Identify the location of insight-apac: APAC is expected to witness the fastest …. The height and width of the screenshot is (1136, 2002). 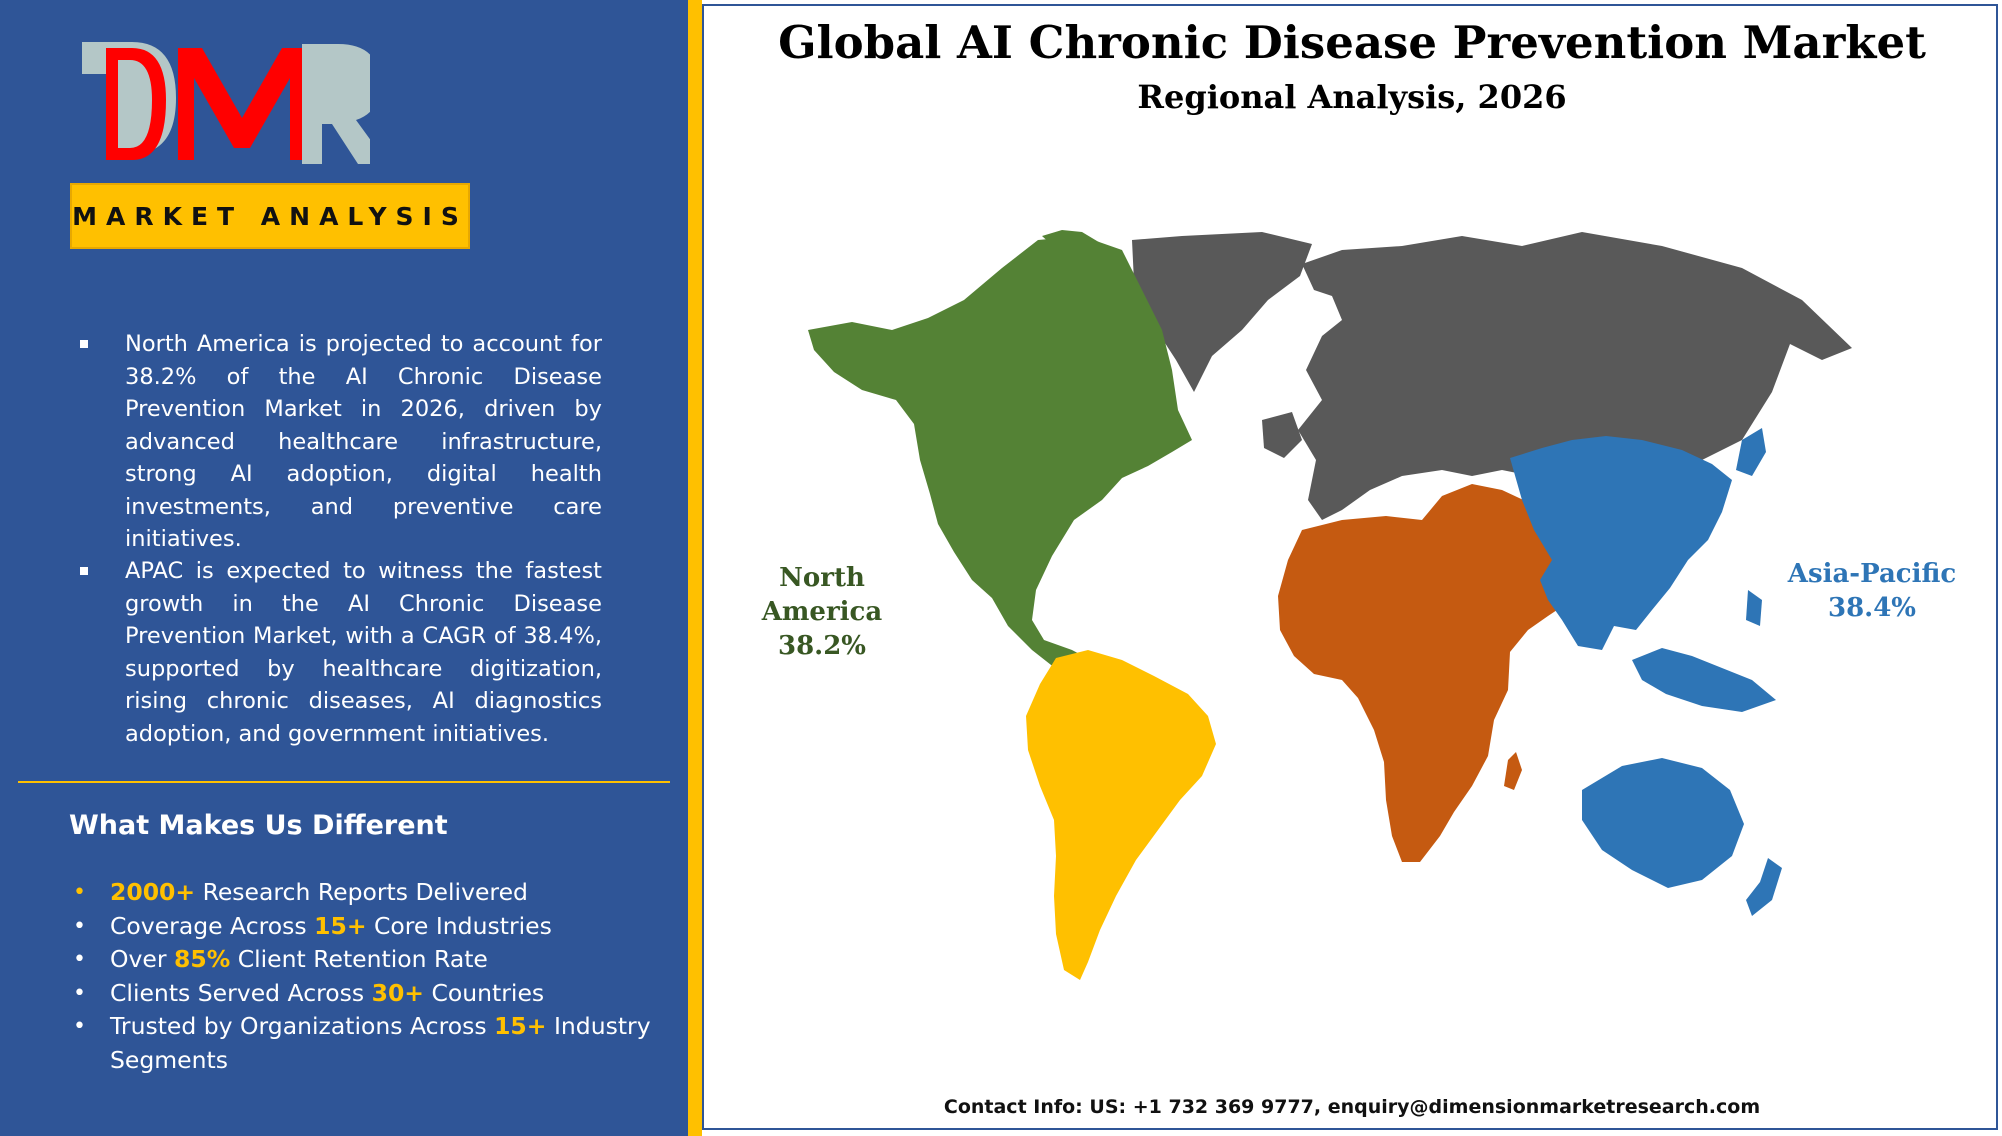
(340, 652).